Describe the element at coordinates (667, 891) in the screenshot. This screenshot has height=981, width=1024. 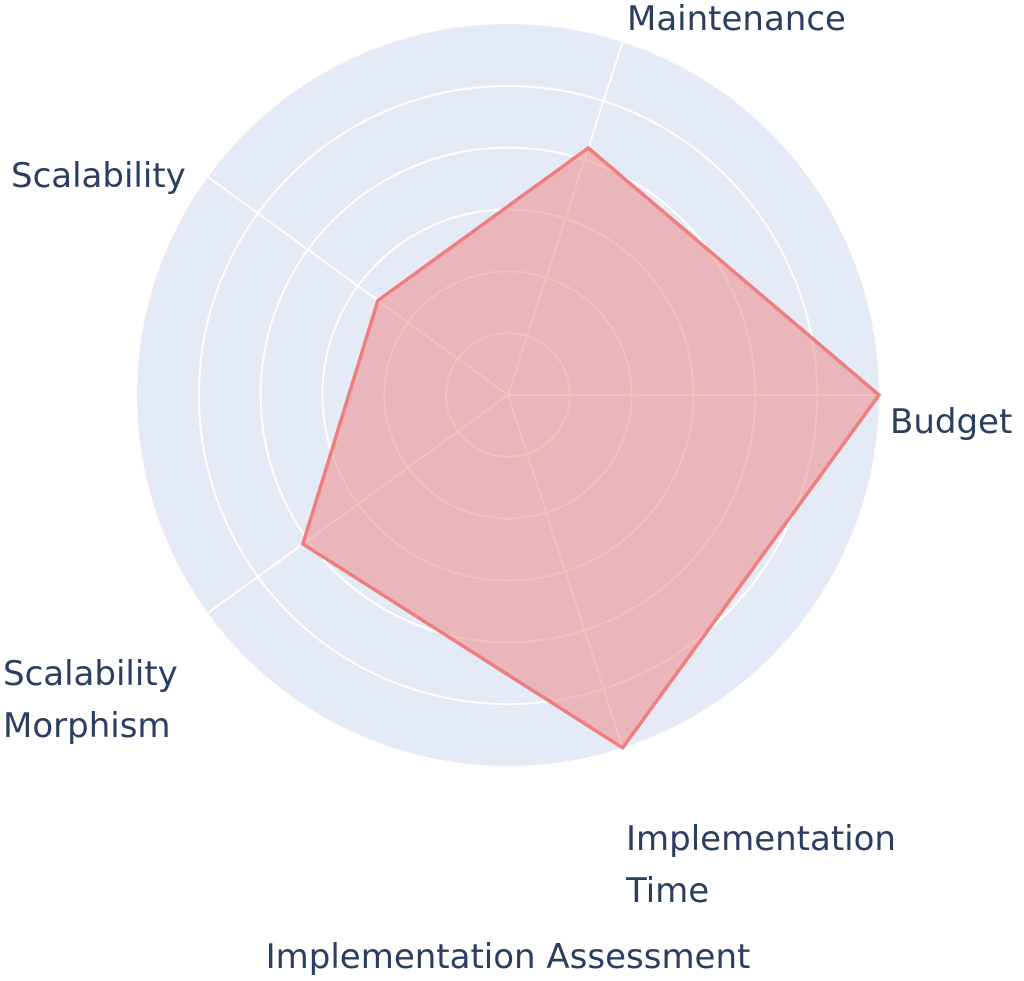
I see `axis-label-line: Time` at that location.